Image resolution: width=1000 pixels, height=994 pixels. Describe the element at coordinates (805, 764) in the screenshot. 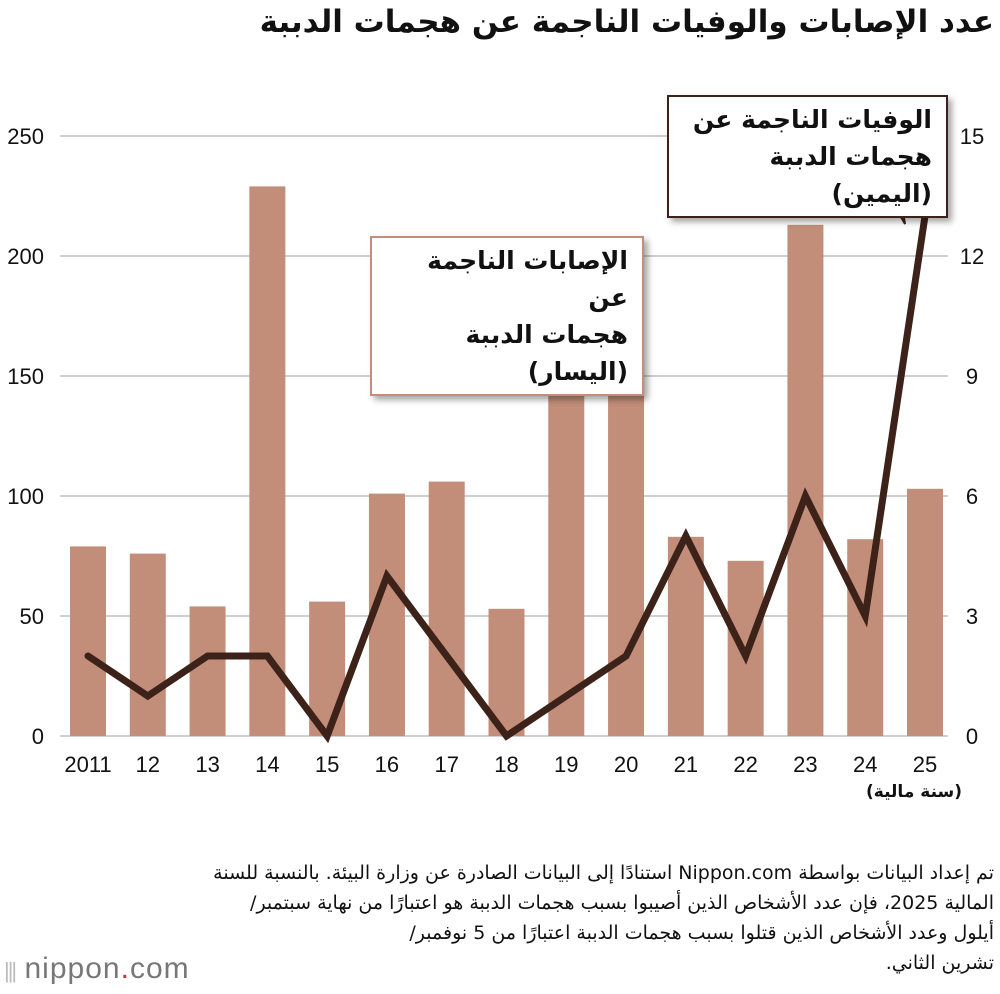

I see `x-tick-label: 23` at that location.